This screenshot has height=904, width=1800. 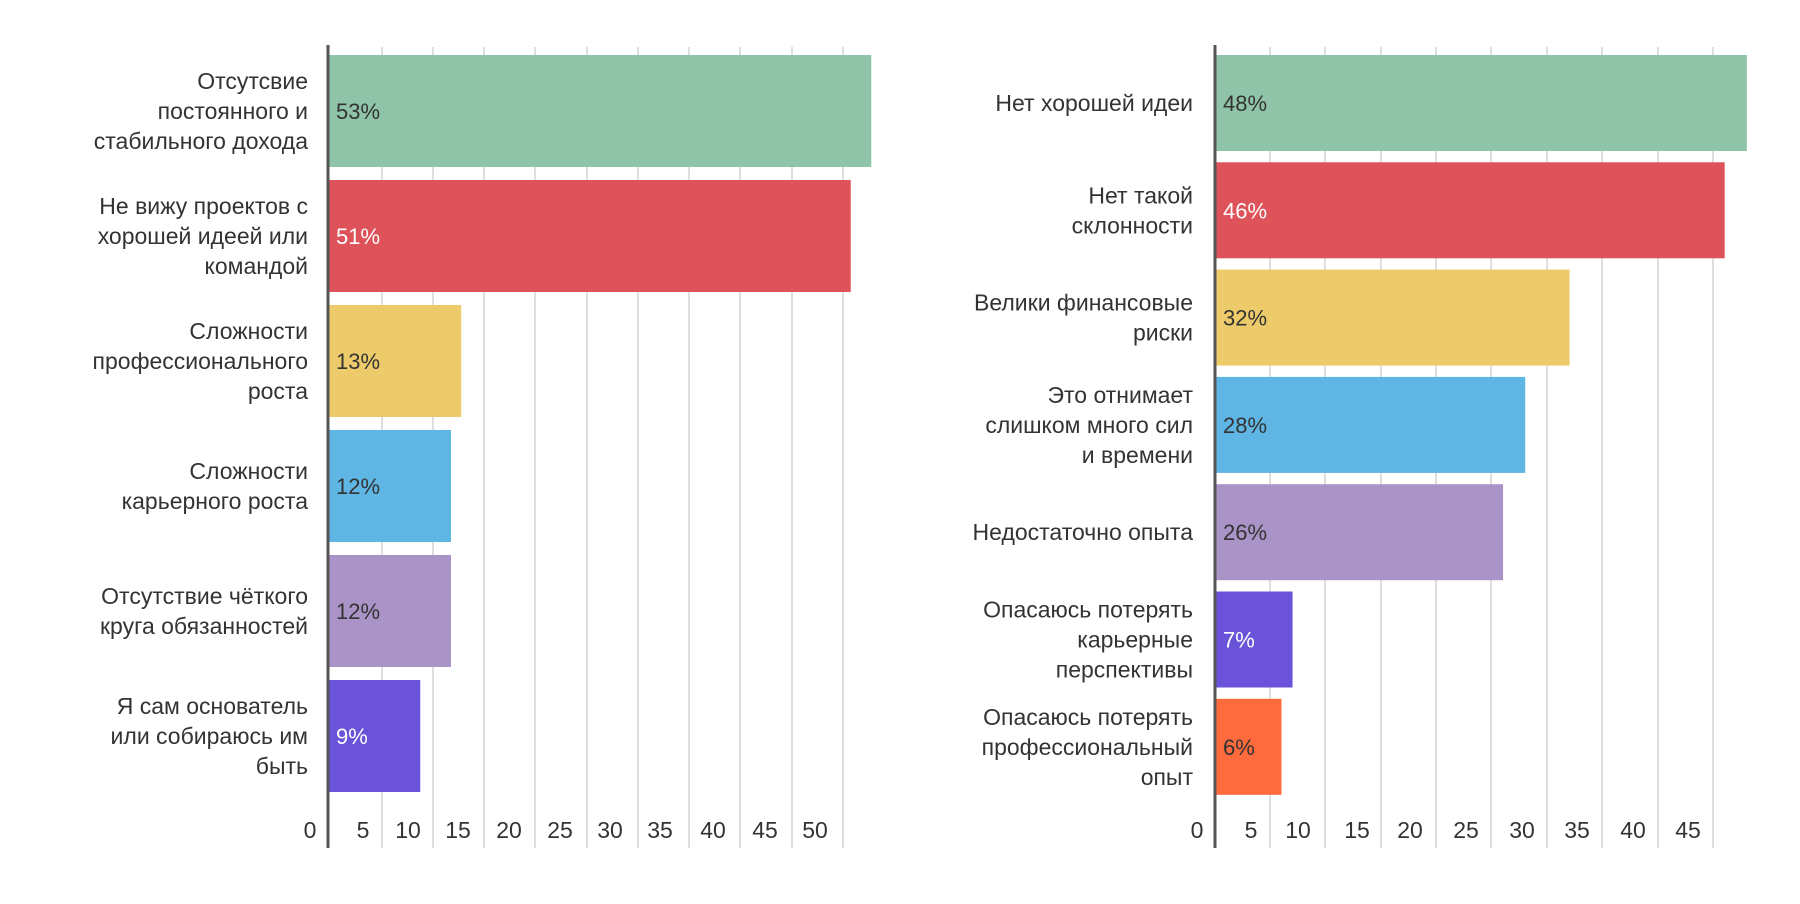 What do you see at coordinates (1245, 103) in the screenshot?
I see `bar-value-label: 48%` at bounding box center [1245, 103].